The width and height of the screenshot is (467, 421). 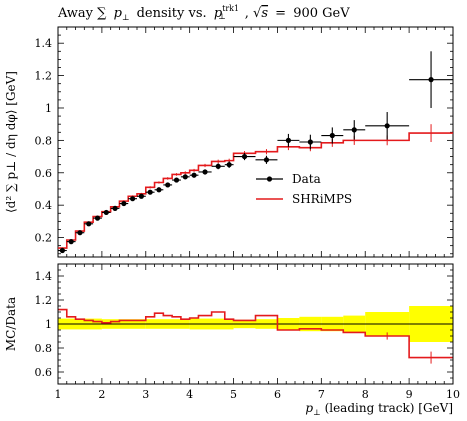 What do you see at coordinates (44, 205) in the screenshot?
I see `main-y-tick-label: 0.4` at bounding box center [44, 205].